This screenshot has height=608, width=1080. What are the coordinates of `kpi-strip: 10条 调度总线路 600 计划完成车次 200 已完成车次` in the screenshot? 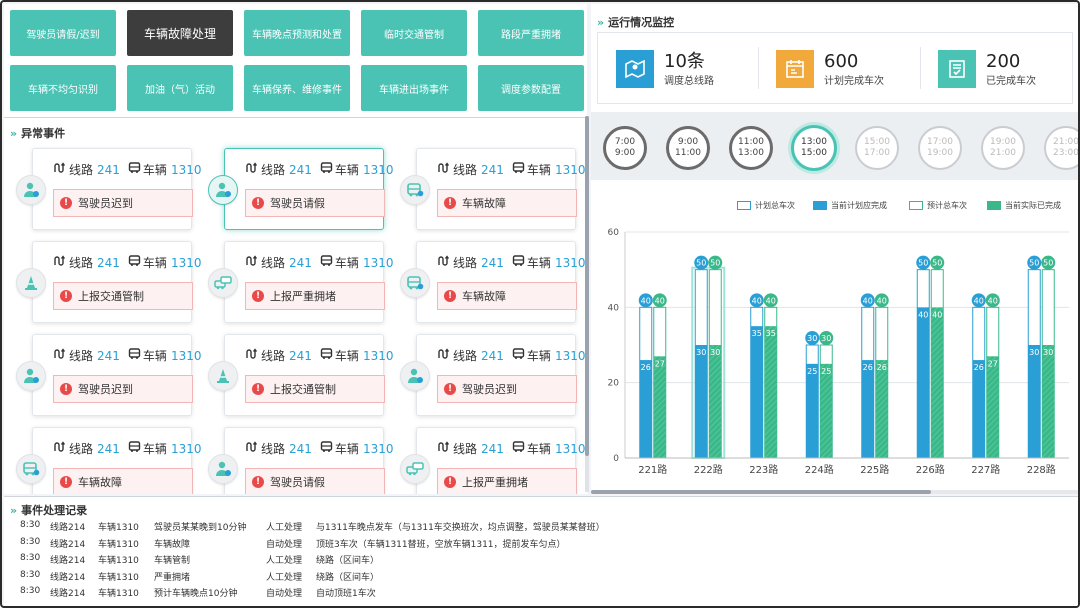 It's located at (835, 68).